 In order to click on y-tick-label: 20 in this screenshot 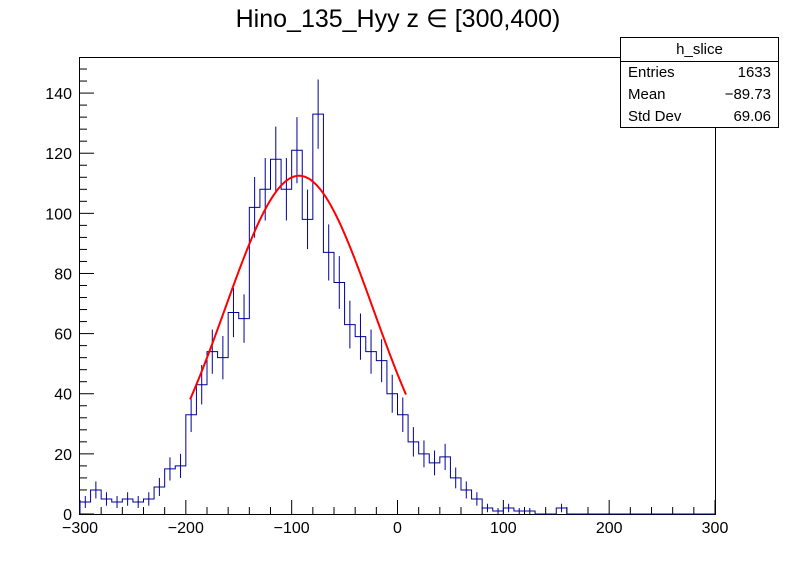, I will do `click(63, 455)`.